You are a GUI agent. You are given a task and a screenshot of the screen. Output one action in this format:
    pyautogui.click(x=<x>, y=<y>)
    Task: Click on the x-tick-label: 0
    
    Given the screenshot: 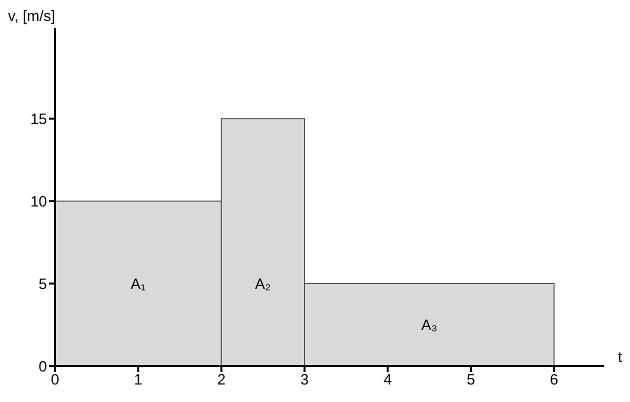 What is the action you would take?
    pyautogui.click(x=55, y=380)
    